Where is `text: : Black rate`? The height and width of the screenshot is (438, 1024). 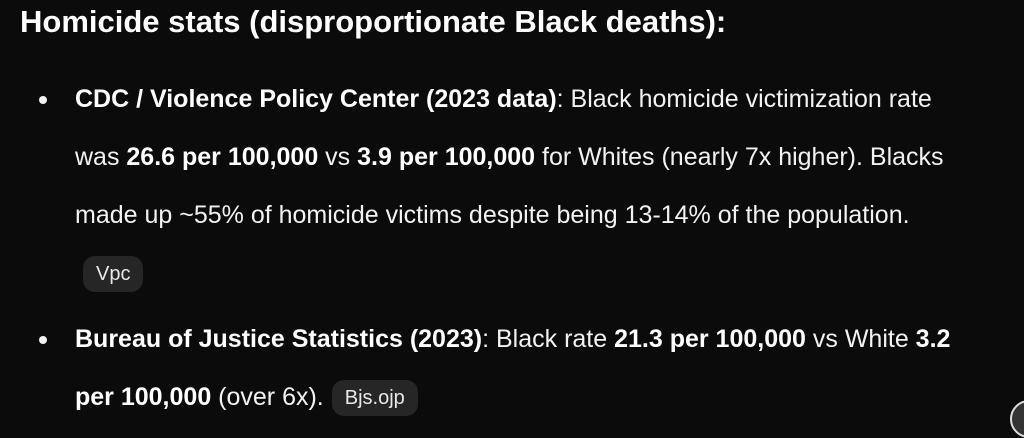 text: : Black rate is located at coordinates (548, 339).